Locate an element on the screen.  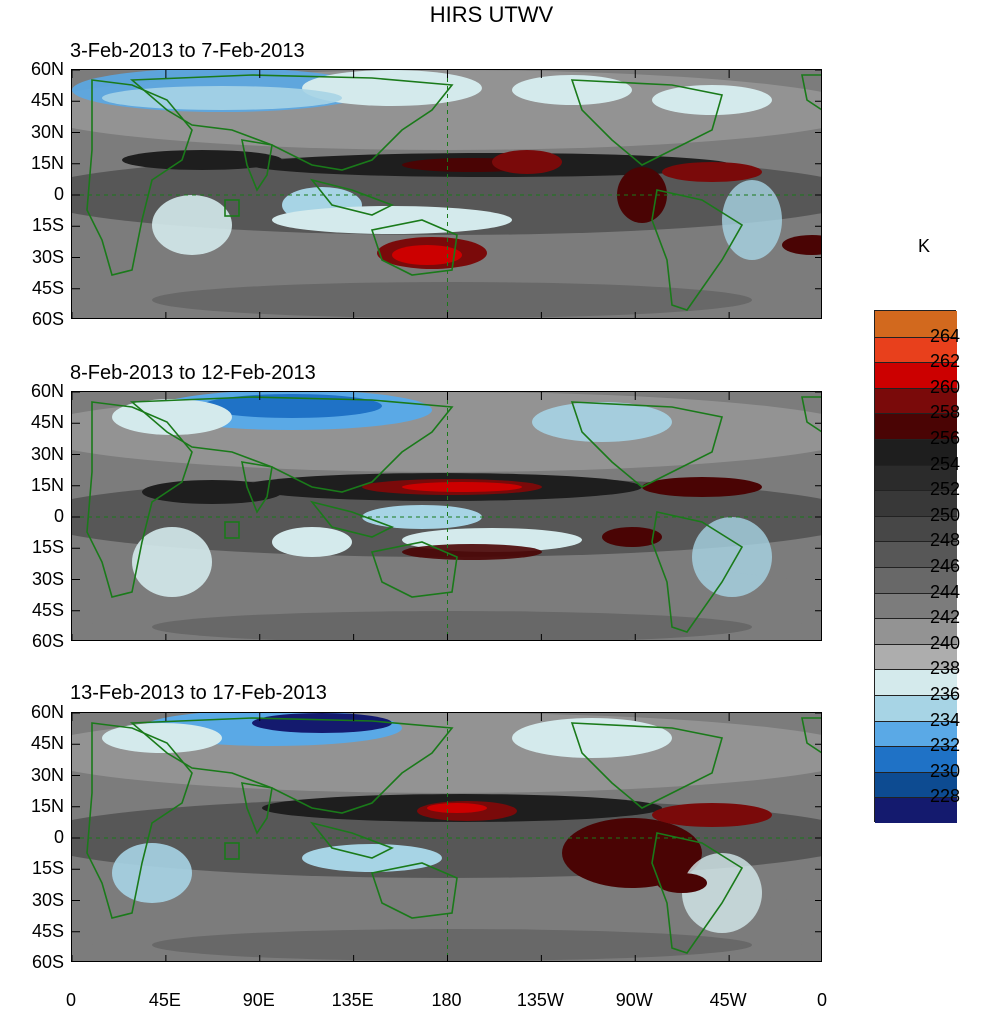
colorbar-label: 264 is located at coordinates (945, 335).